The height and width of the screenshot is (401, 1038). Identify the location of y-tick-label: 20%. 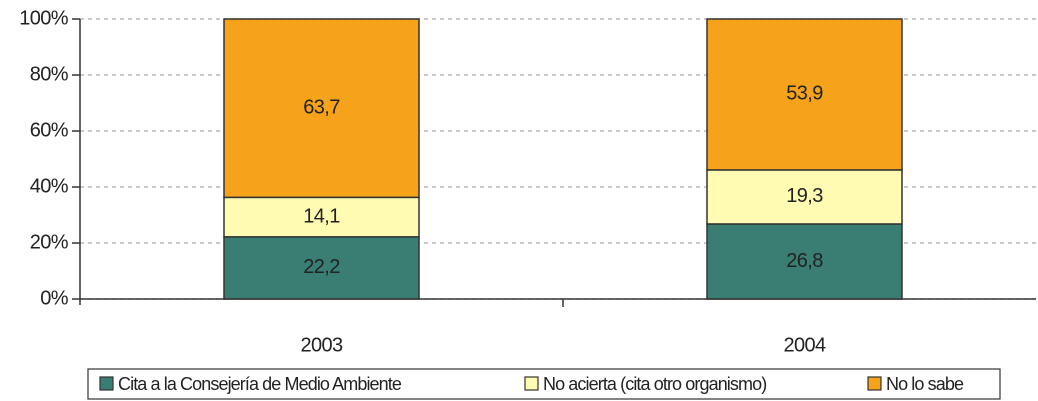
(49, 242).